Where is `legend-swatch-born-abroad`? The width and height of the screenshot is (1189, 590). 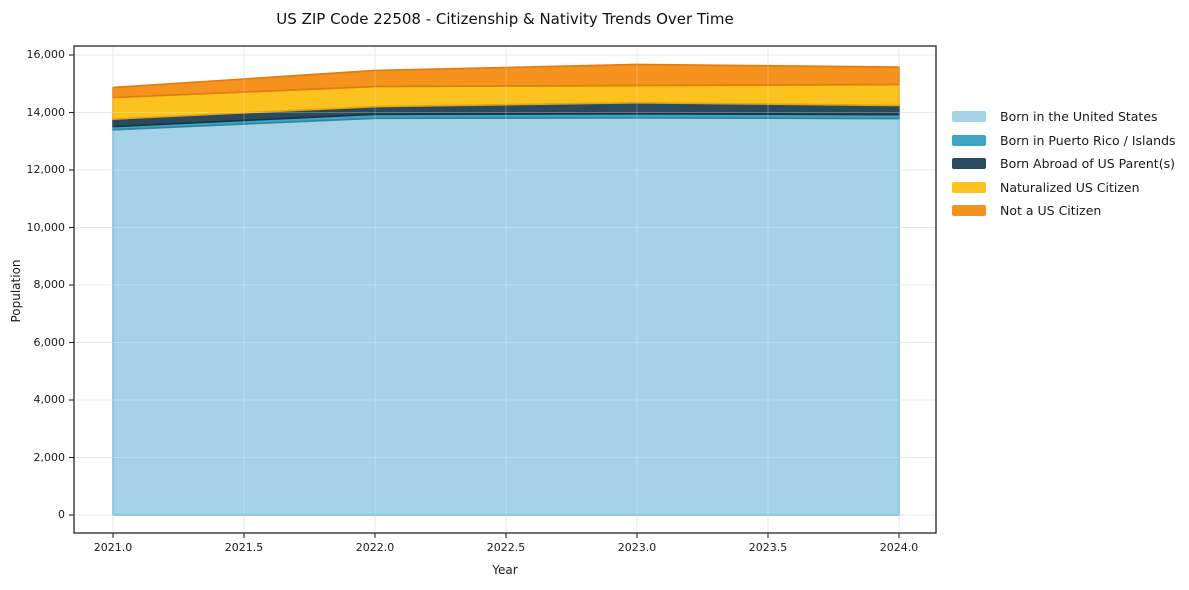
legend-swatch-born-abroad is located at coordinates (969, 164).